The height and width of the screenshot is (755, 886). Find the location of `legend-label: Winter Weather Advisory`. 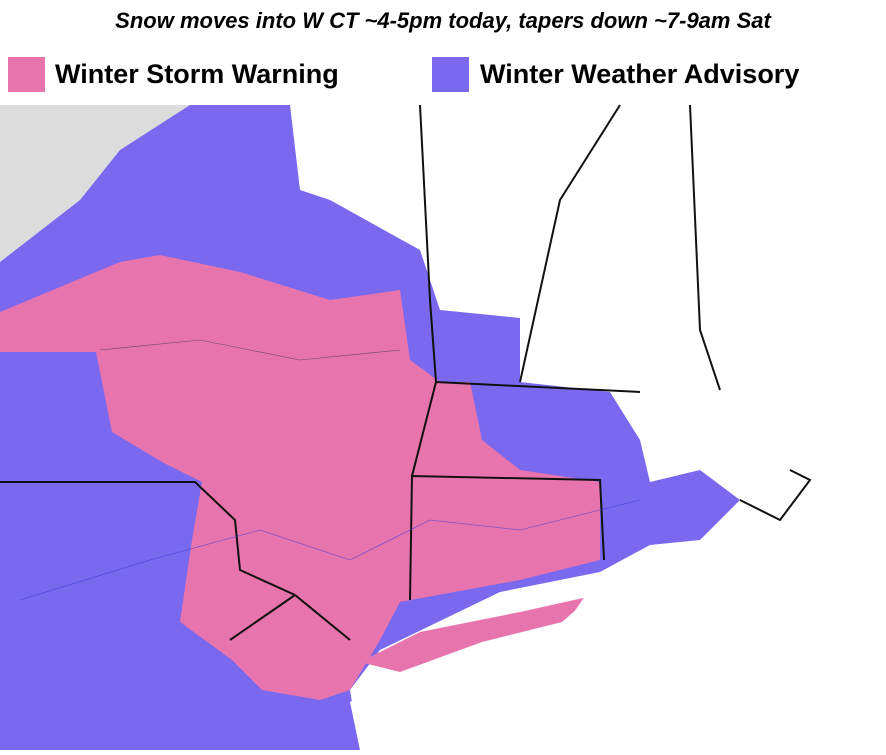

legend-label: Winter Weather Advisory is located at coordinates (639, 74).